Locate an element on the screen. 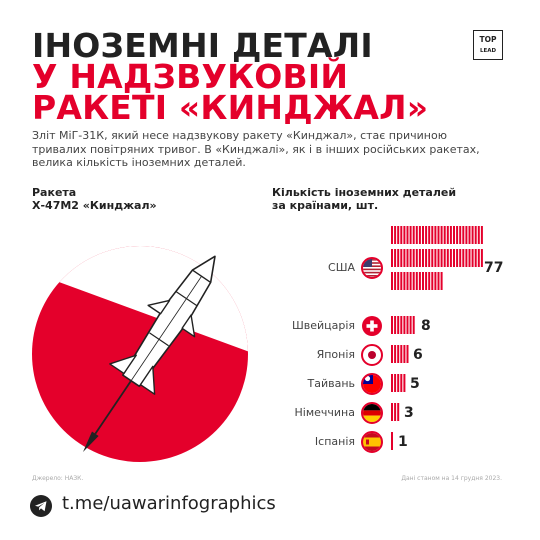  telegram-link: t.me/uawarinfographics is located at coordinates (169, 503).